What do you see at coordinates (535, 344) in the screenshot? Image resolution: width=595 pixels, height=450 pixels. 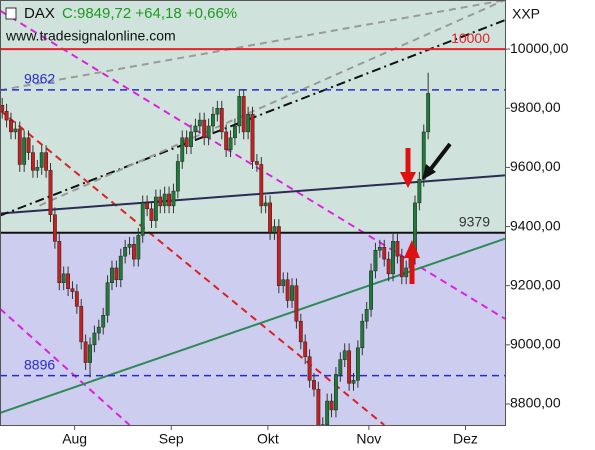 I see `y-tick-label: 9000,00` at bounding box center [535, 344].